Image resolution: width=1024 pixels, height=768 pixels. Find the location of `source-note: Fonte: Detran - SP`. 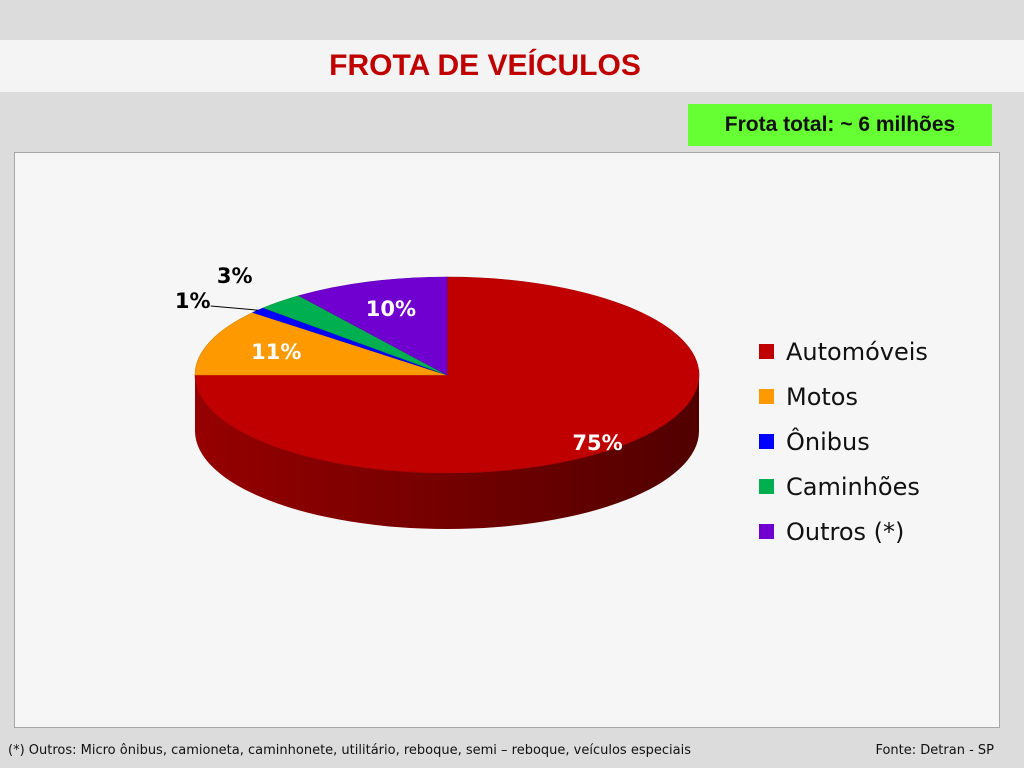

source-note: Fonte: Detran - SP is located at coordinates (934, 750).